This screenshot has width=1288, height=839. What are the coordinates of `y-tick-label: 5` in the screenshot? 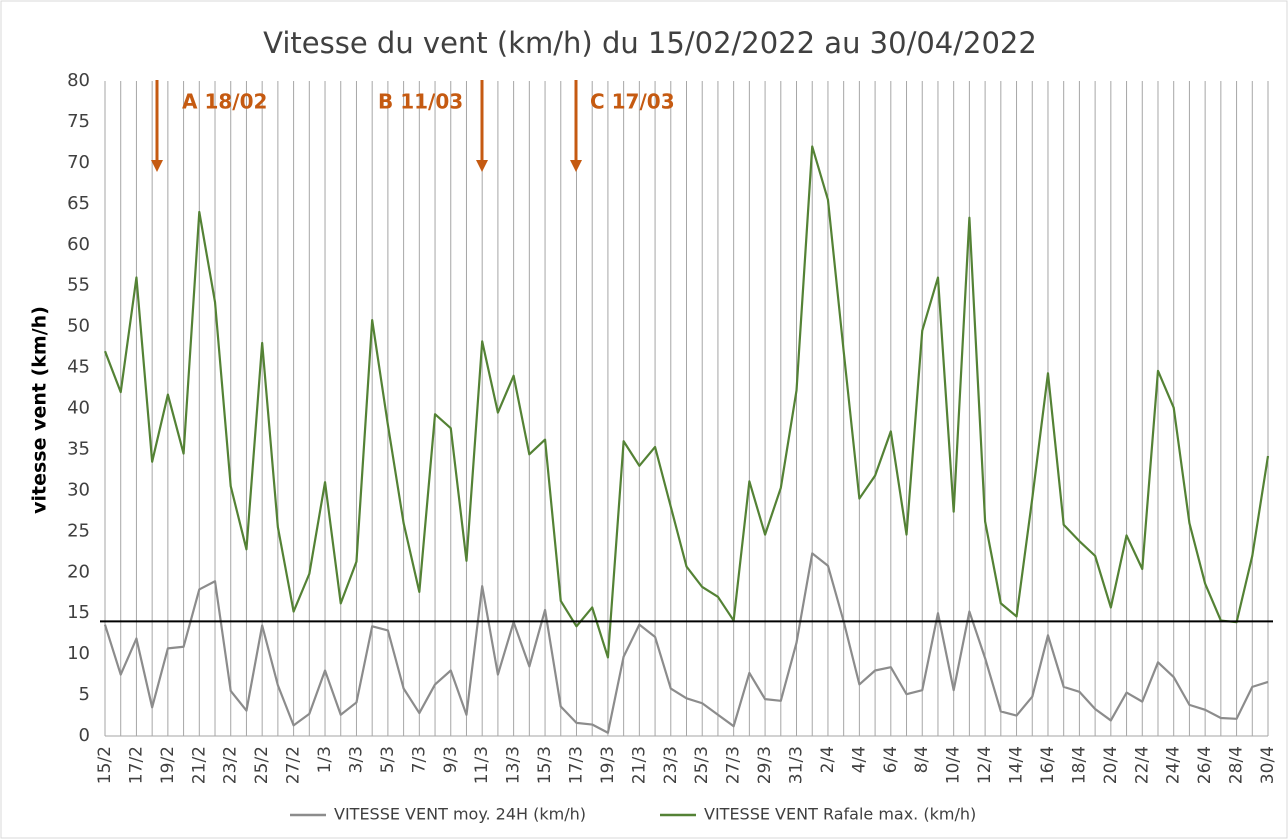 It's located at (84, 694).